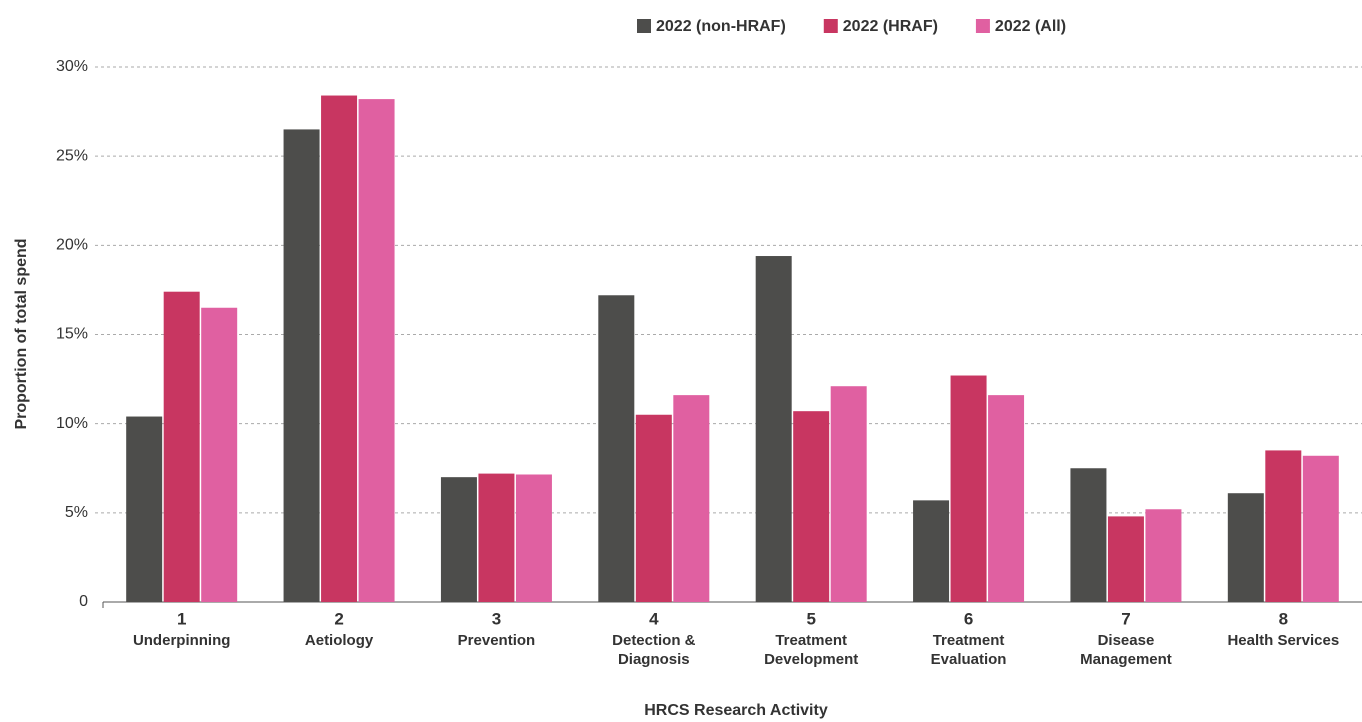 The image size is (1362, 722). I want to click on x-tick-label: Detection &, so click(654, 640).